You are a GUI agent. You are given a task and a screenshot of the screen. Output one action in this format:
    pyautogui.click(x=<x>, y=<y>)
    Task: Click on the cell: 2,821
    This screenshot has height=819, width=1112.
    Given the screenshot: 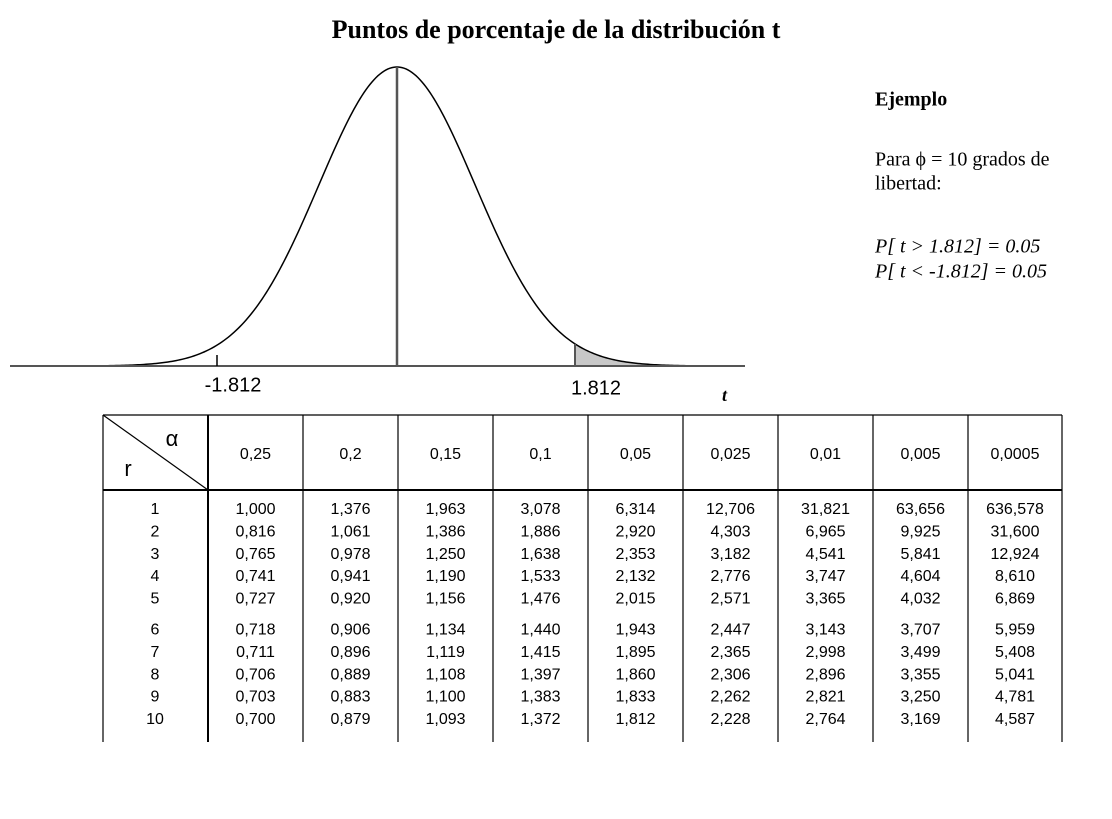 What is the action you would take?
    pyautogui.click(x=825, y=697)
    